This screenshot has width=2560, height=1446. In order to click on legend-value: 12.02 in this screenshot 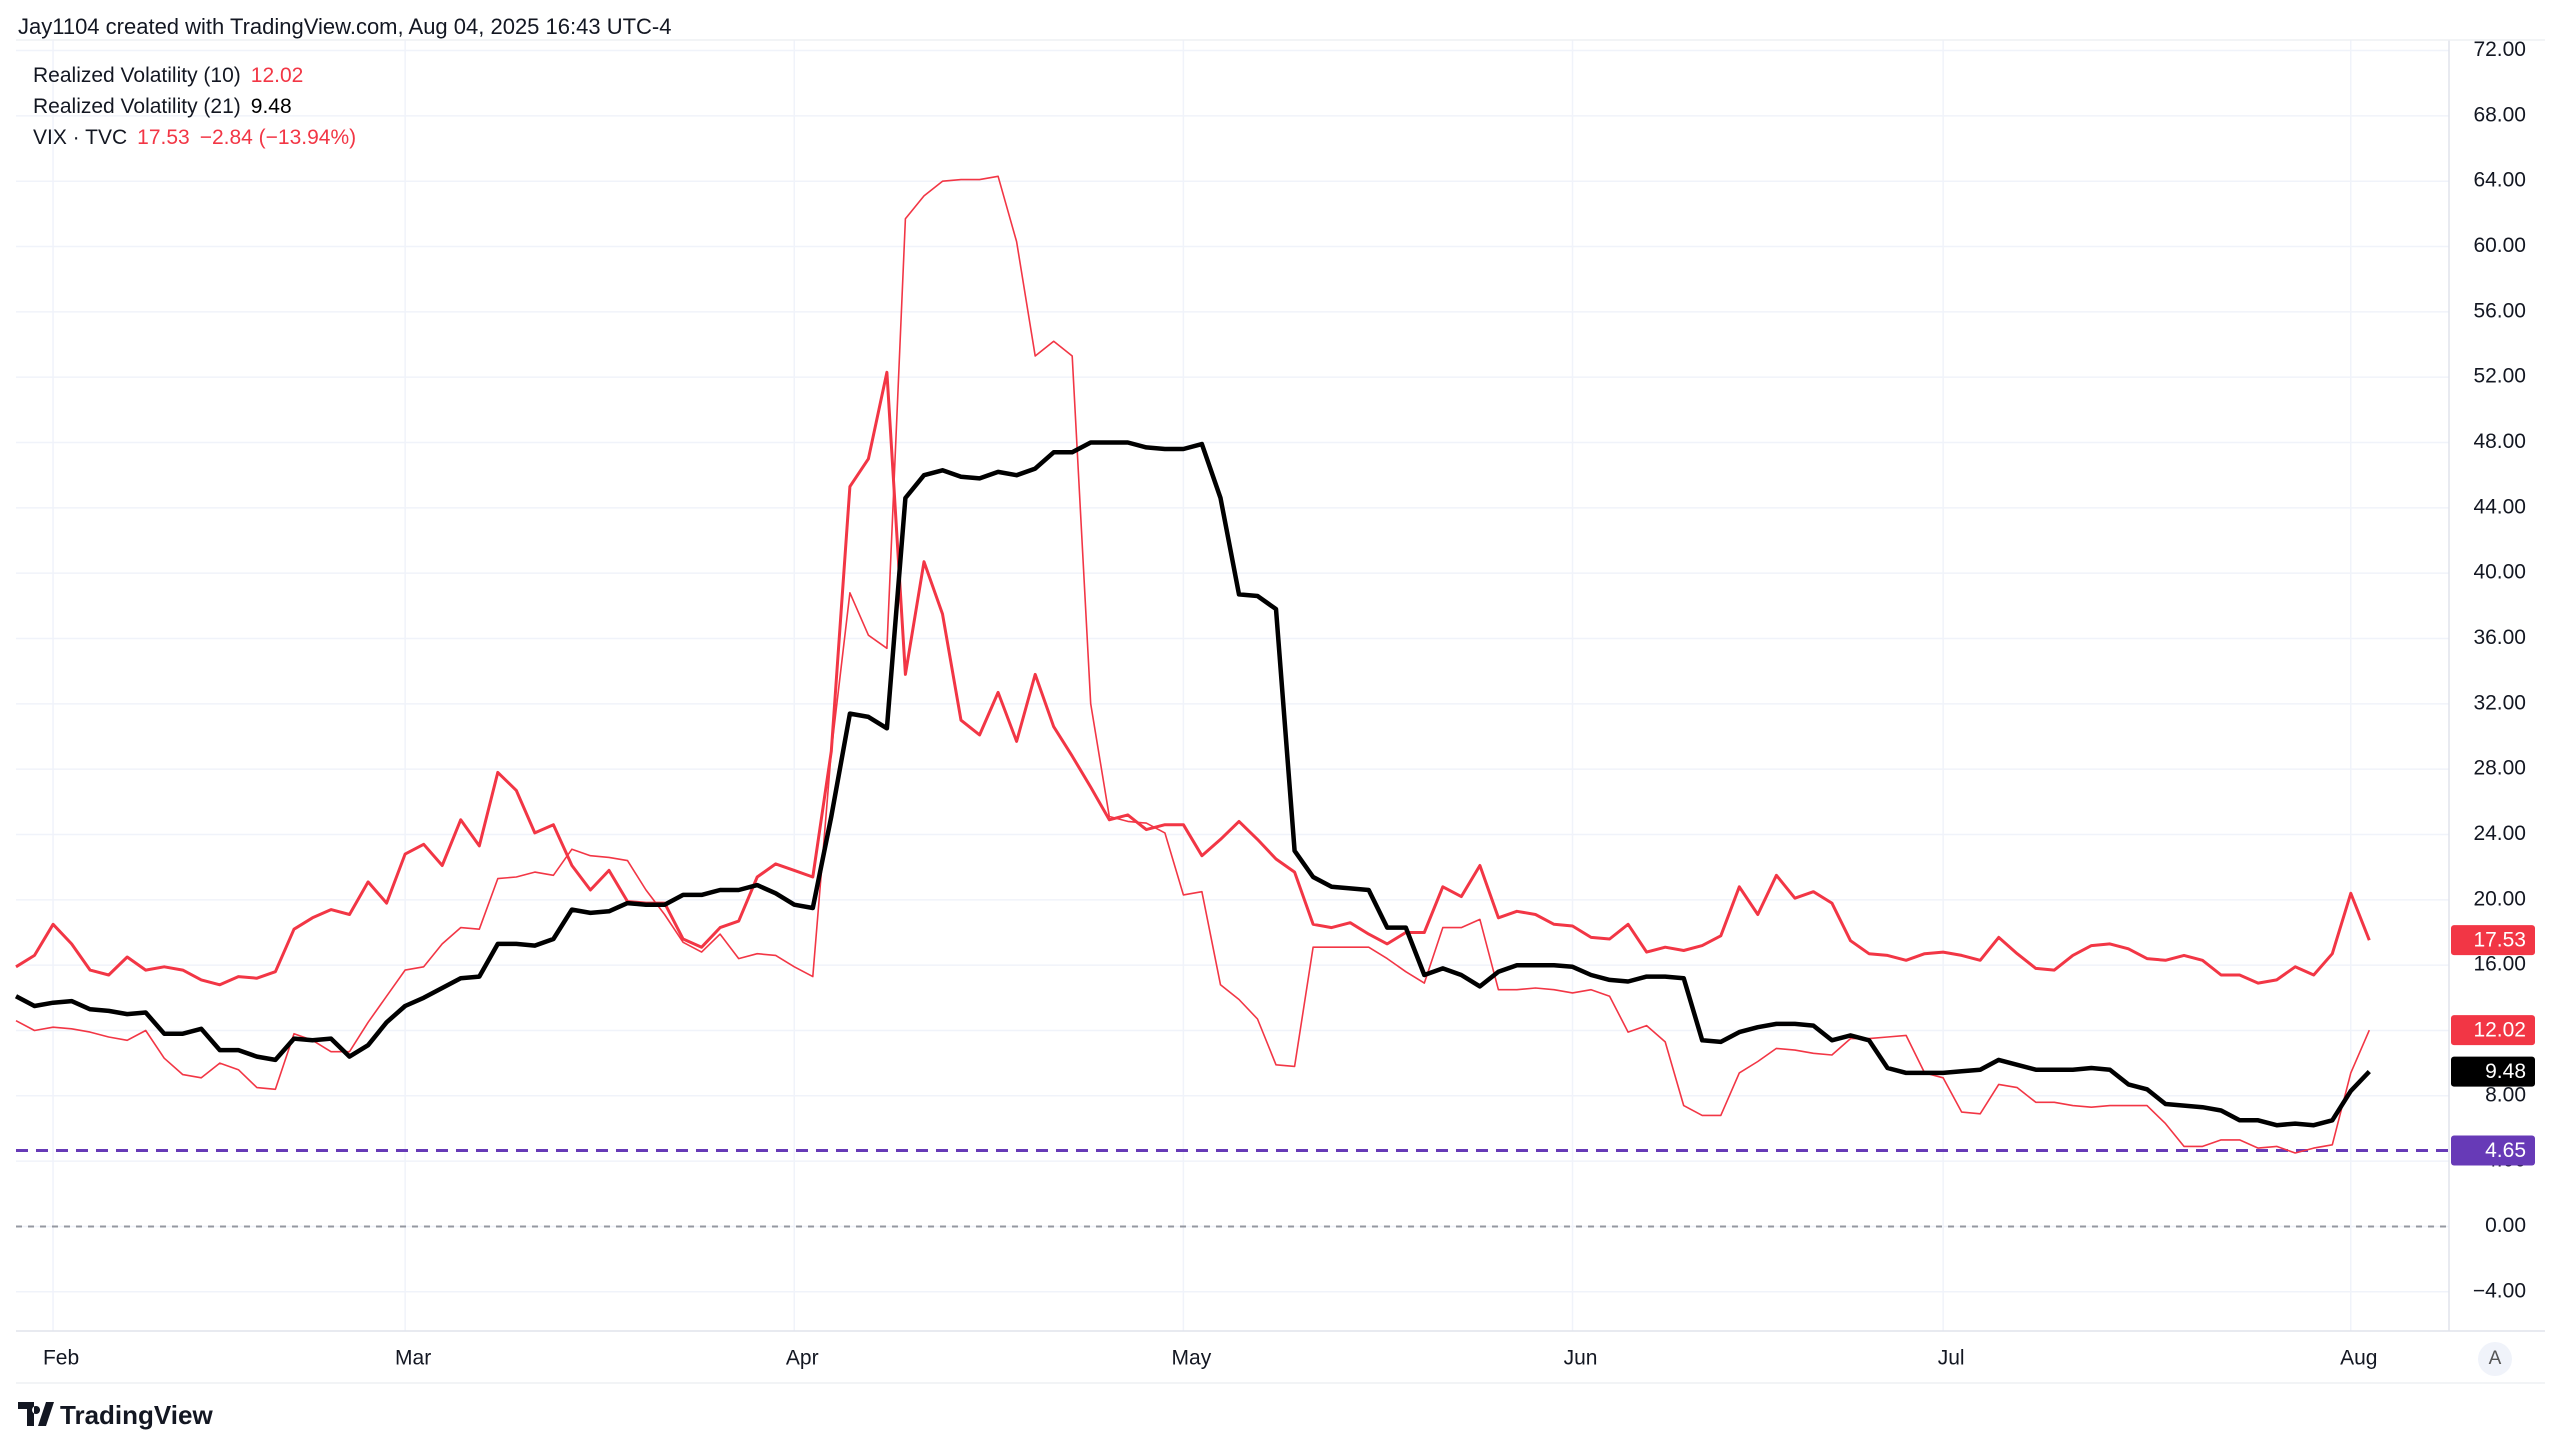, I will do `click(277, 75)`.